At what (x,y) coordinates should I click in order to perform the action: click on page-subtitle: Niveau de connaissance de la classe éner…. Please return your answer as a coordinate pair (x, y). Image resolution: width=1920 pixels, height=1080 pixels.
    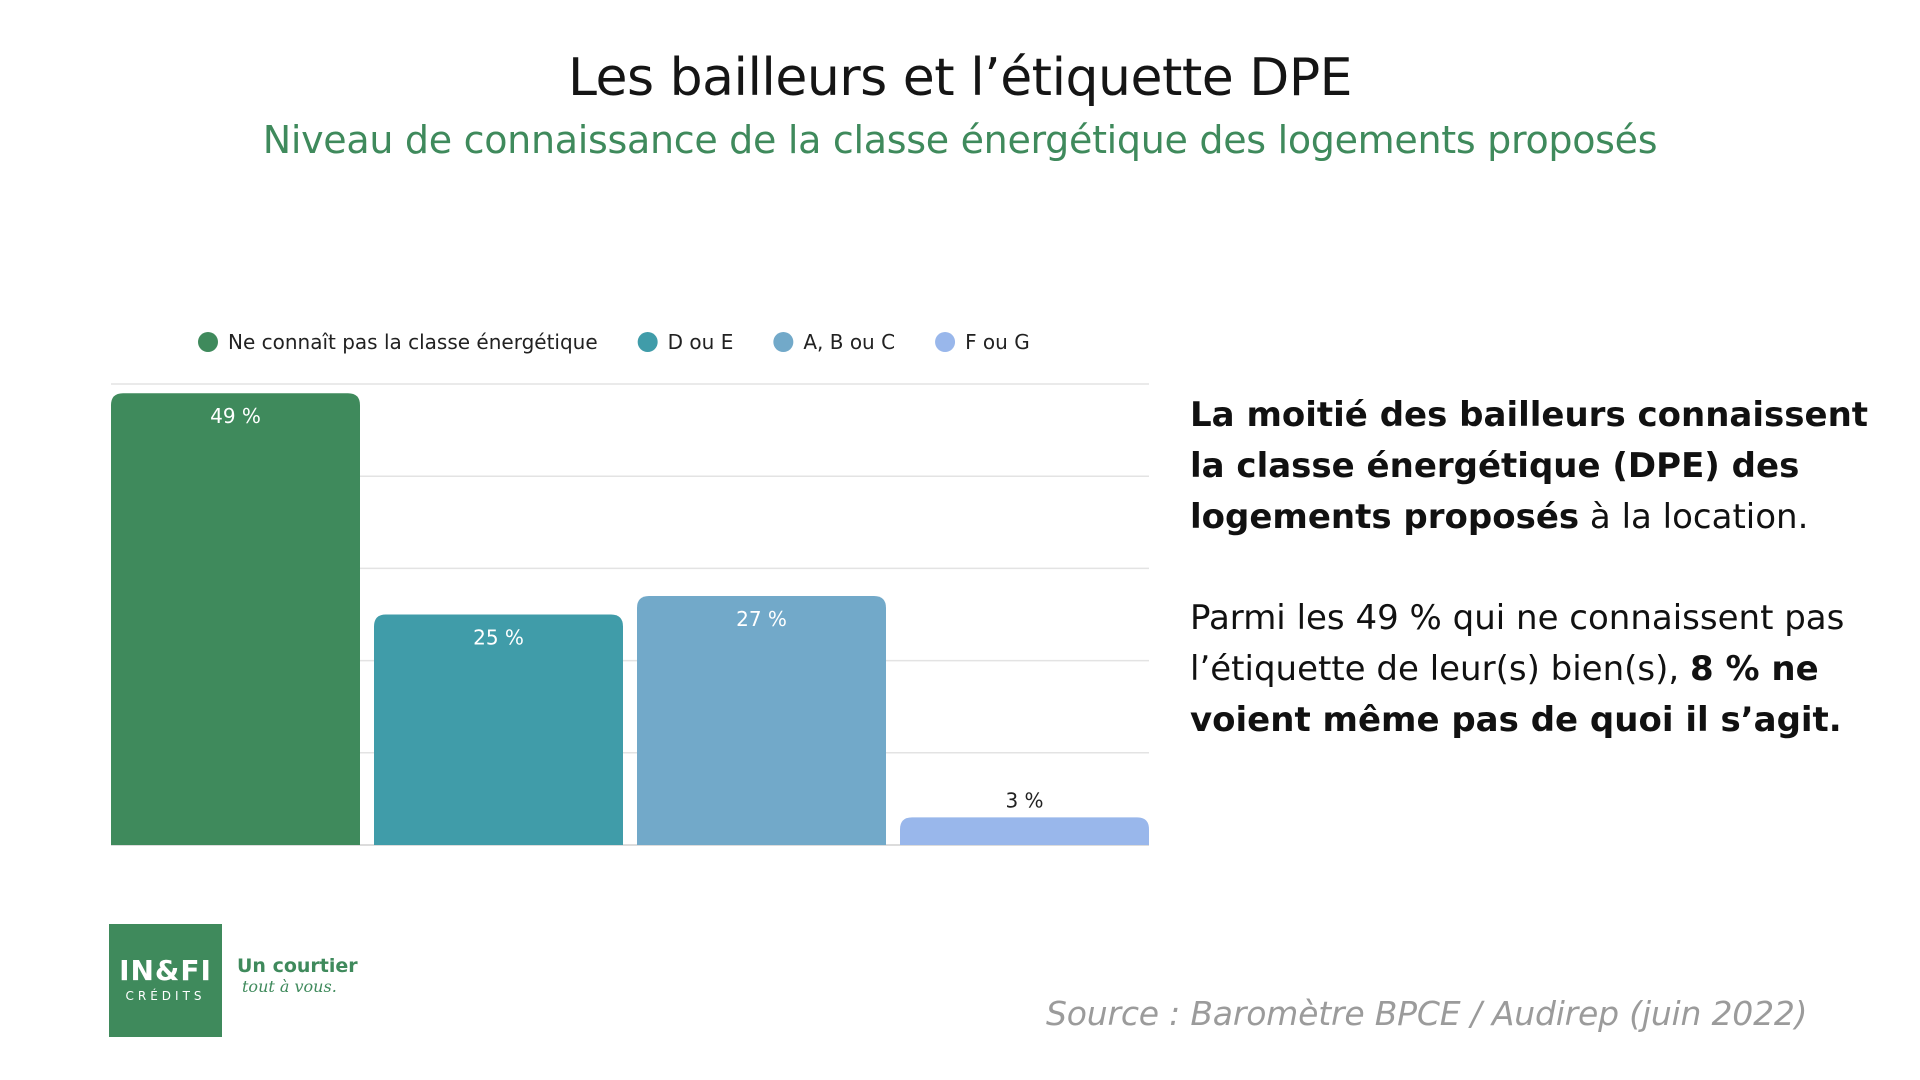
    Looking at the image, I should click on (960, 140).